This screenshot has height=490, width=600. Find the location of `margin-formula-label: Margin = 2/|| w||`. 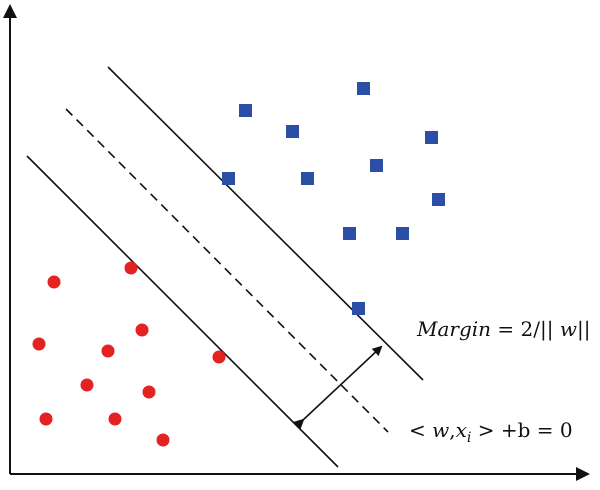

margin-formula-label: Margin = 2/|| w|| is located at coordinates (503, 329).